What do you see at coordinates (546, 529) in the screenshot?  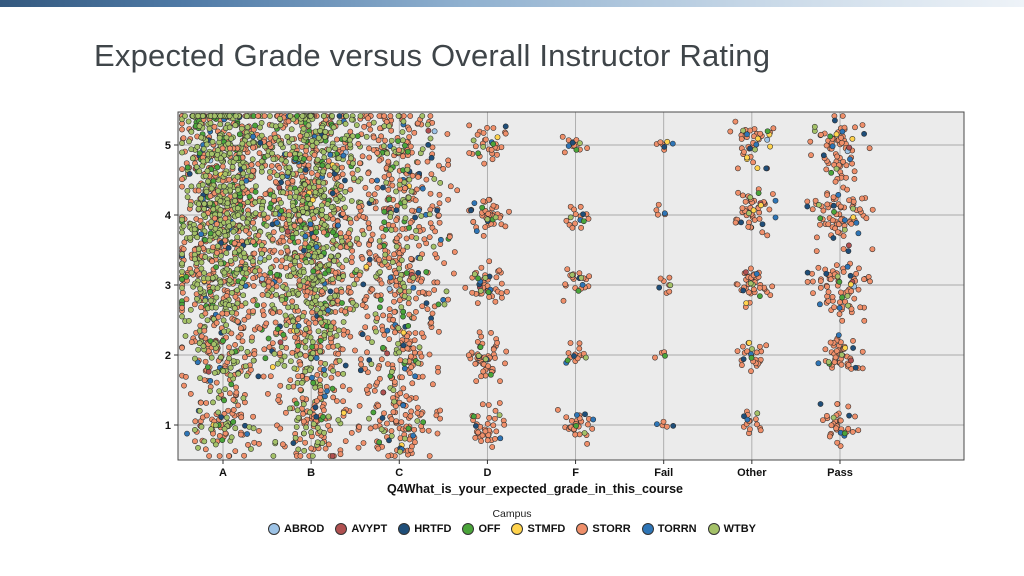 I see `legend-label: STMFD` at bounding box center [546, 529].